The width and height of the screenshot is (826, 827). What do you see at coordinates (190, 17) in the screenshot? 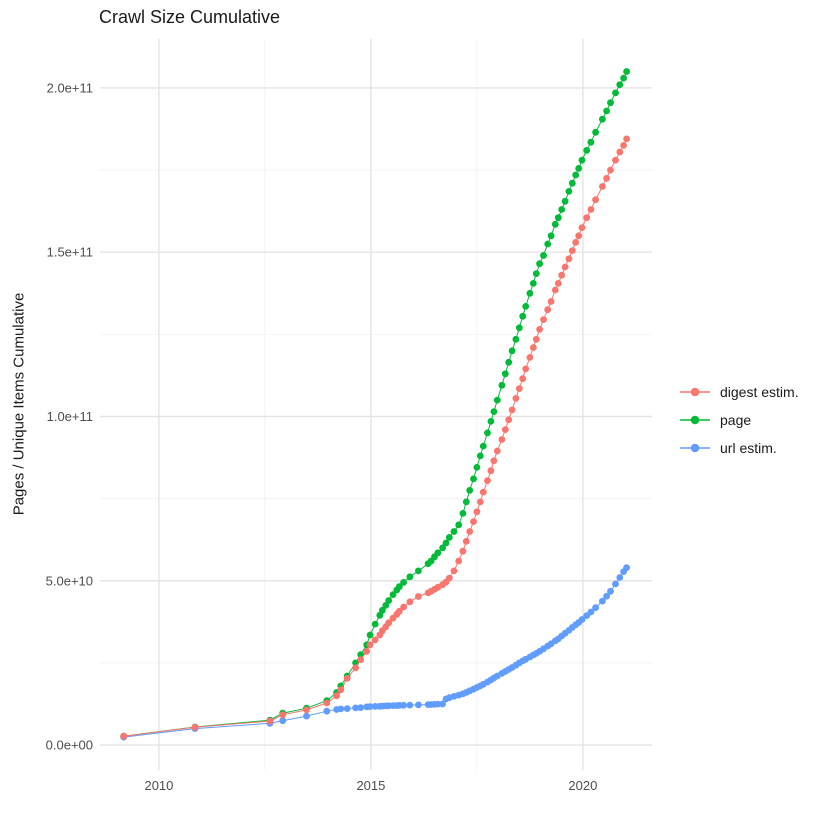
I see `chart-title: Crawl Size Cumulative` at bounding box center [190, 17].